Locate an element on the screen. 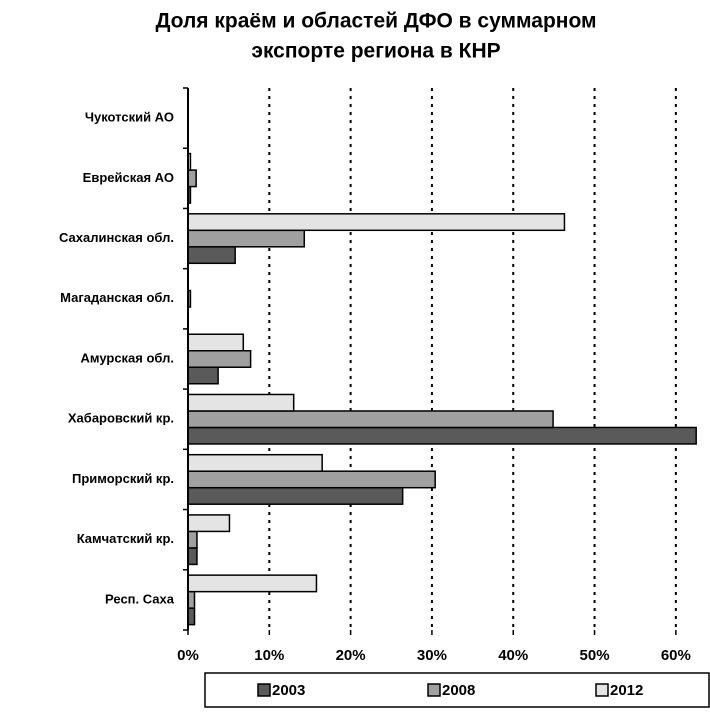  x-tick-label: 50% is located at coordinates (595, 655).